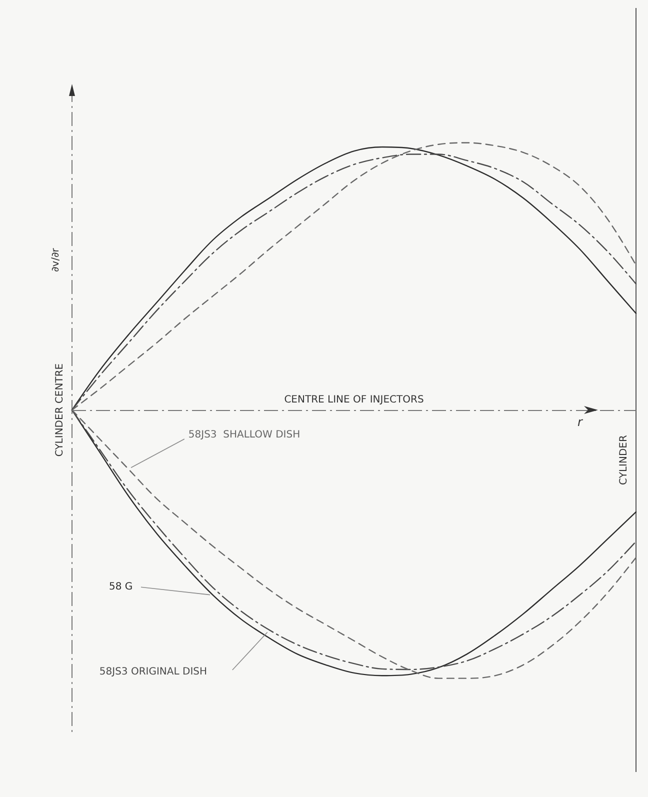 The height and width of the screenshot is (797, 648). Describe the element at coordinates (244, 435) in the screenshot. I see `text: 58JS3 SHALLOW DISH` at that location.